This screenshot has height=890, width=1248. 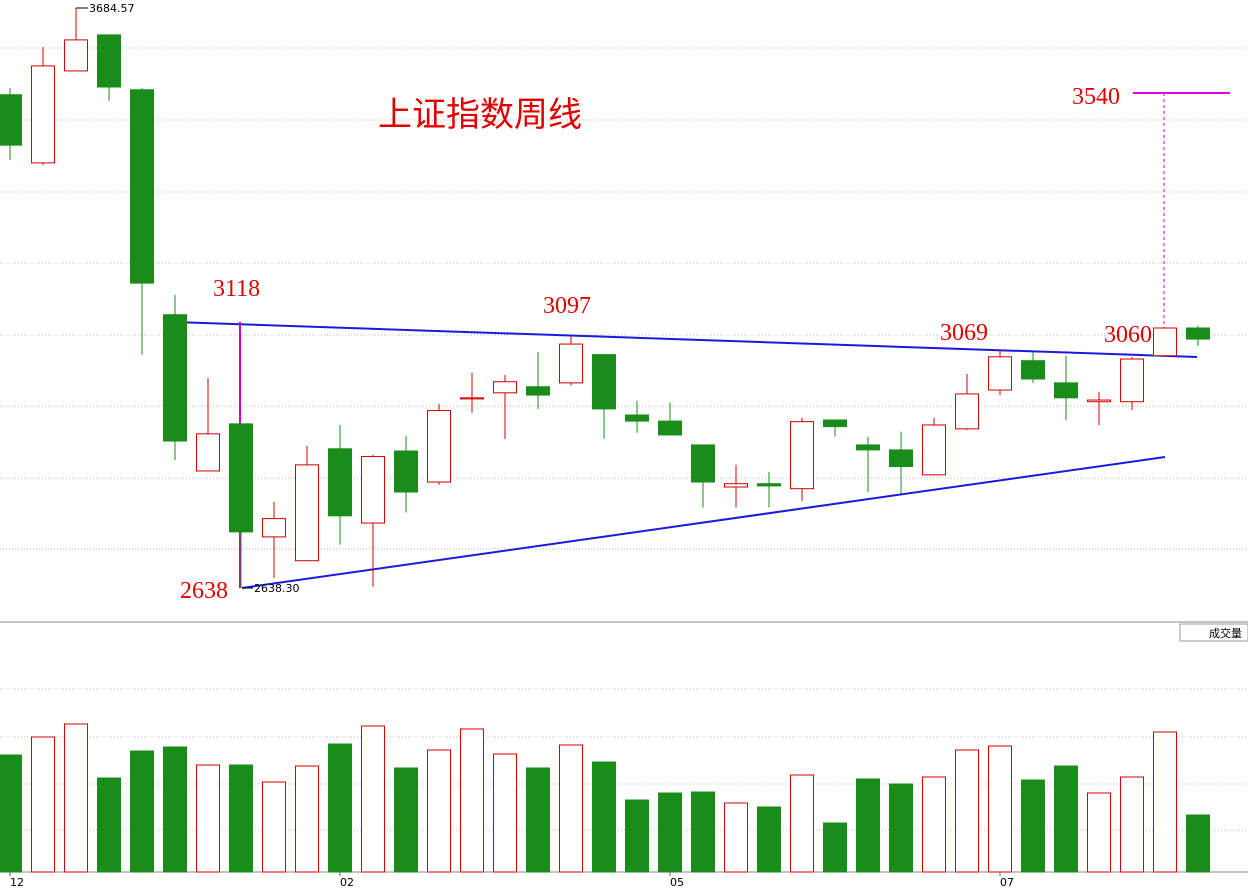 What do you see at coordinates (236, 289) in the screenshot?
I see `annotation: 3118` at bounding box center [236, 289].